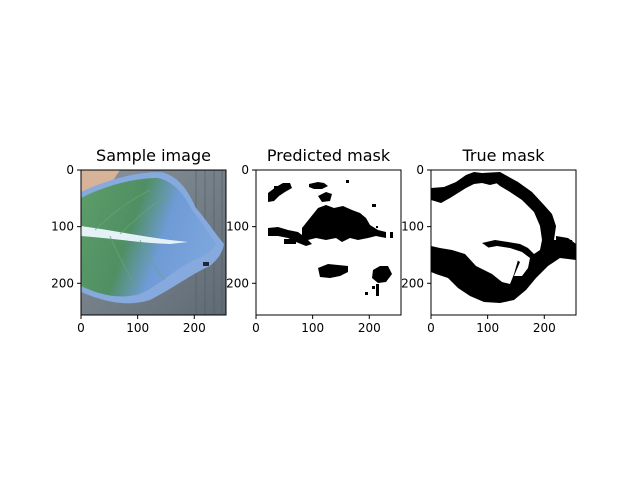 The image size is (640, 480). What do you see at coordinates (153, 155) in the screenshot?
I see `panel-title: Sample image` at bounding box center [153, 155].